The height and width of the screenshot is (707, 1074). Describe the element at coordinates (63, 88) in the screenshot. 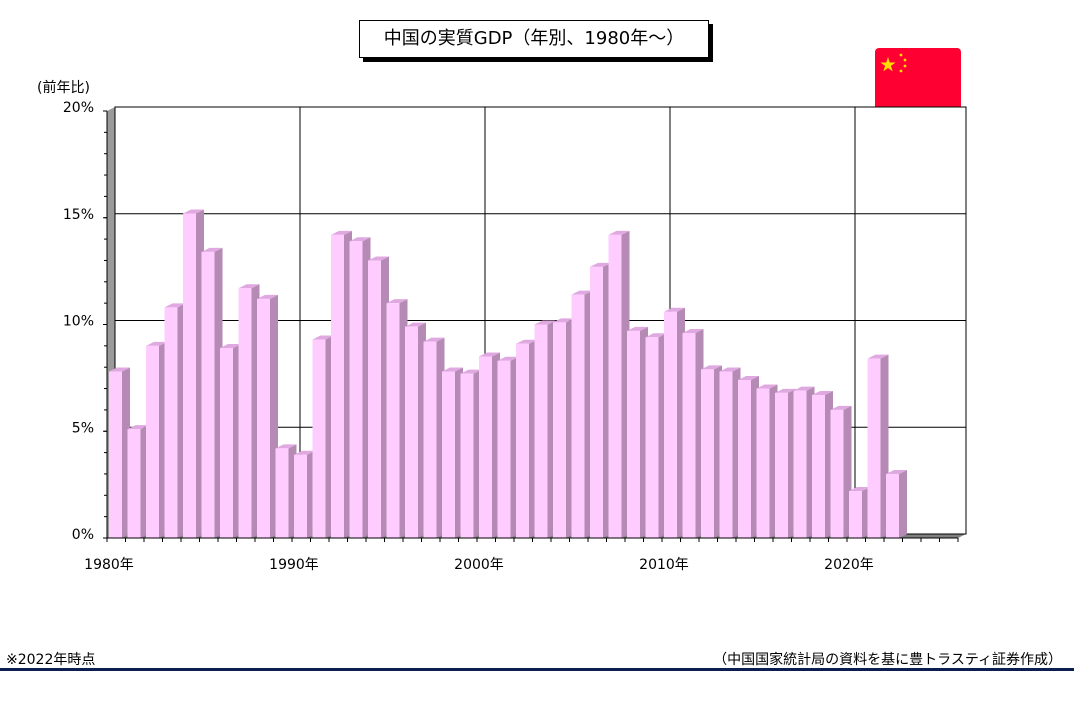

I see `y-axis-unit-label: (前年比)` at that location.